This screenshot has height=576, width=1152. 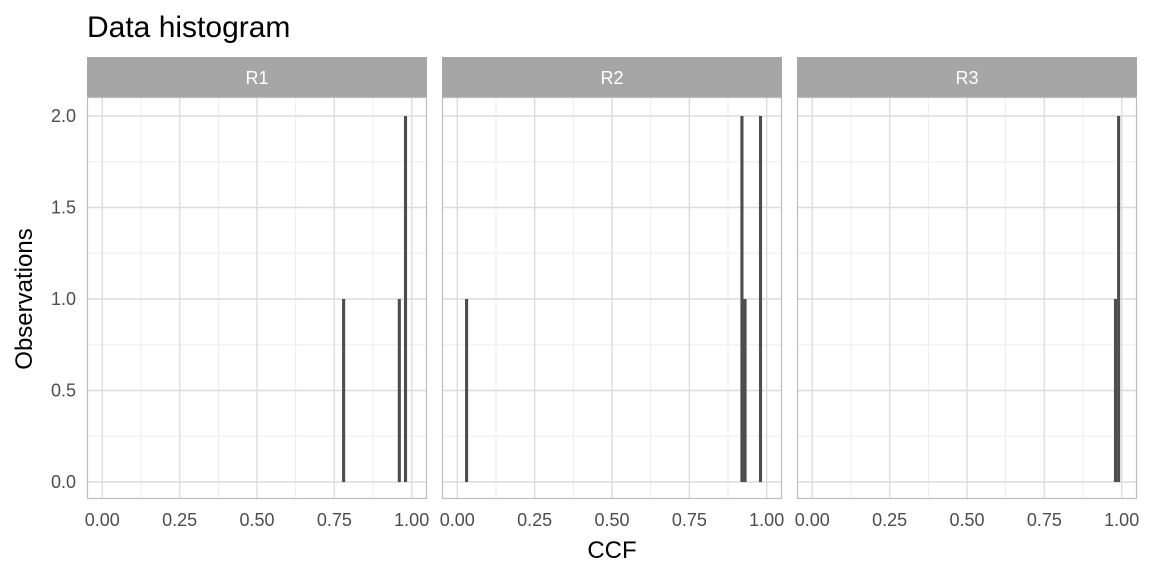 I want to click on x-axis-title: CCF, so click(x=611, y=550).